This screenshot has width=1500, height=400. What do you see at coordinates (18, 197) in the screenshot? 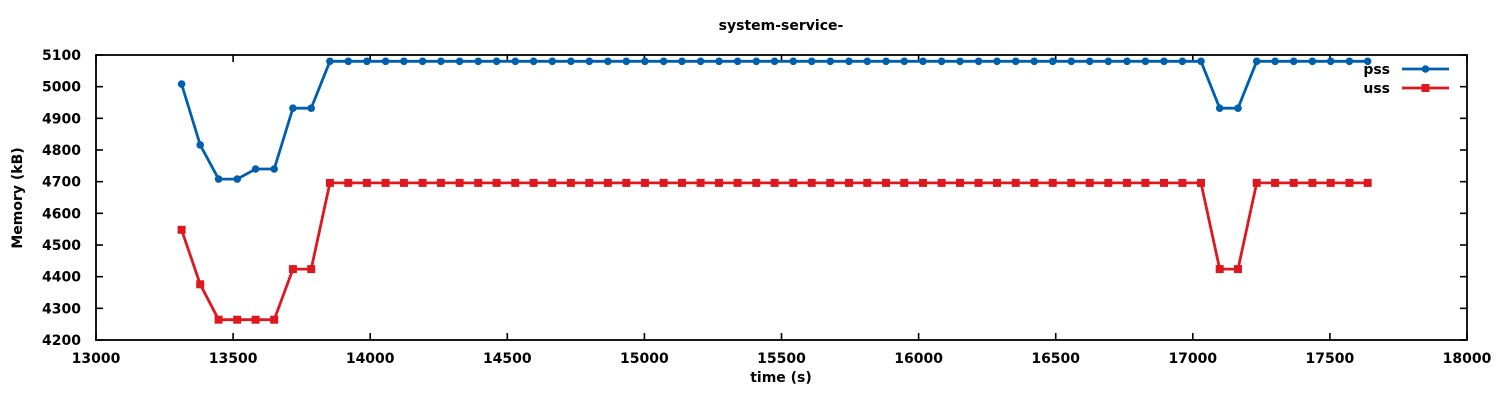
I see `y-axis-label: Memory (kB)` at bounding box center [18, 197].